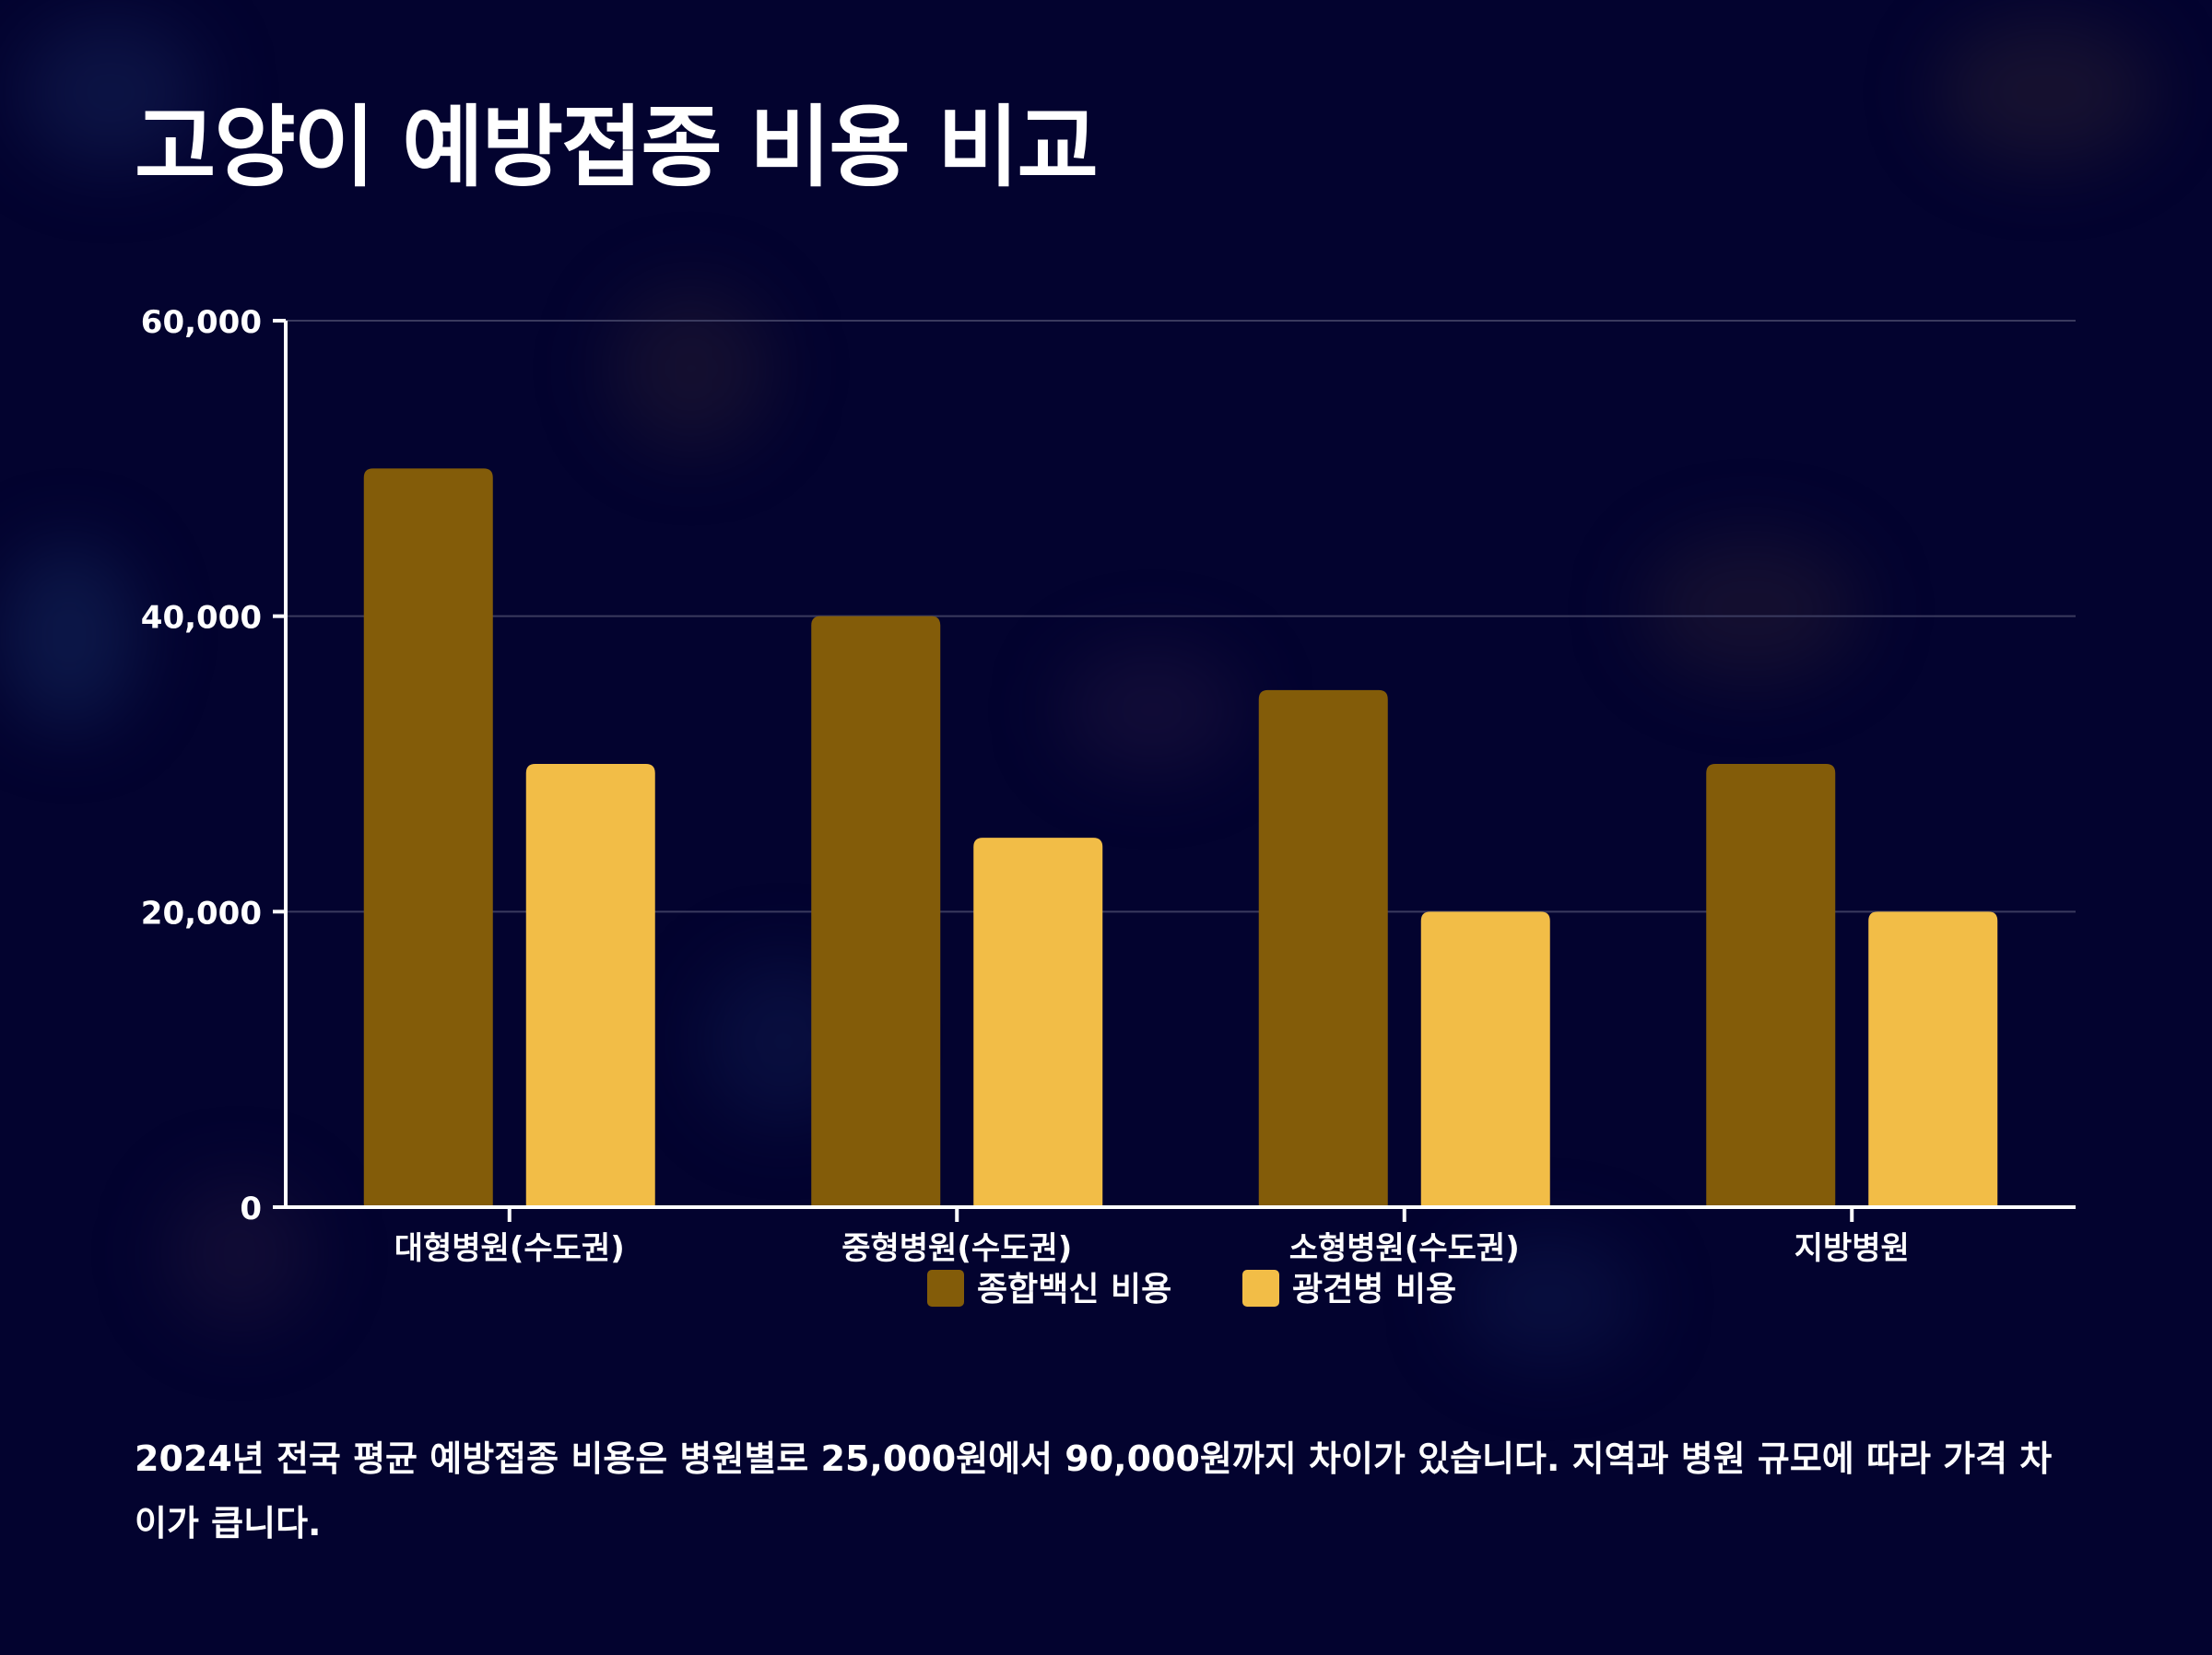 This screenshot has width=2212, height=1655. I want to click on legend-label: 광견병 비용, so click(1374, 1290).